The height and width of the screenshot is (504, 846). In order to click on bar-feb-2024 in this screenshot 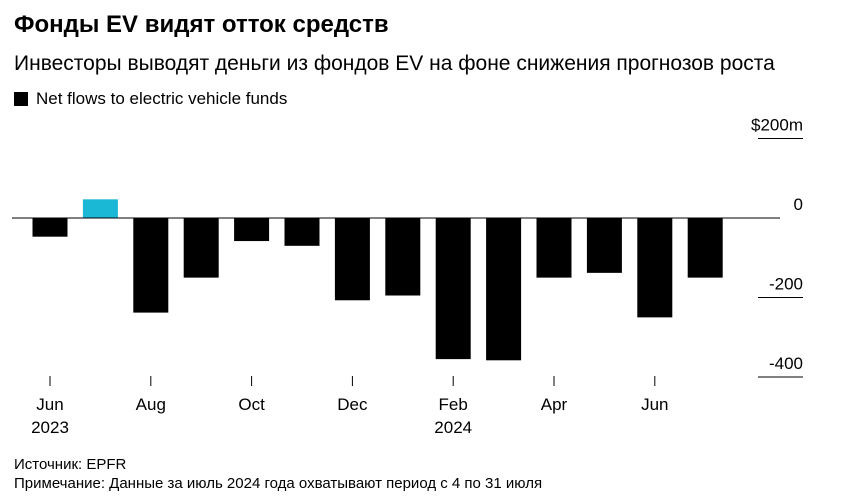, I will do `click(453, 289)`.